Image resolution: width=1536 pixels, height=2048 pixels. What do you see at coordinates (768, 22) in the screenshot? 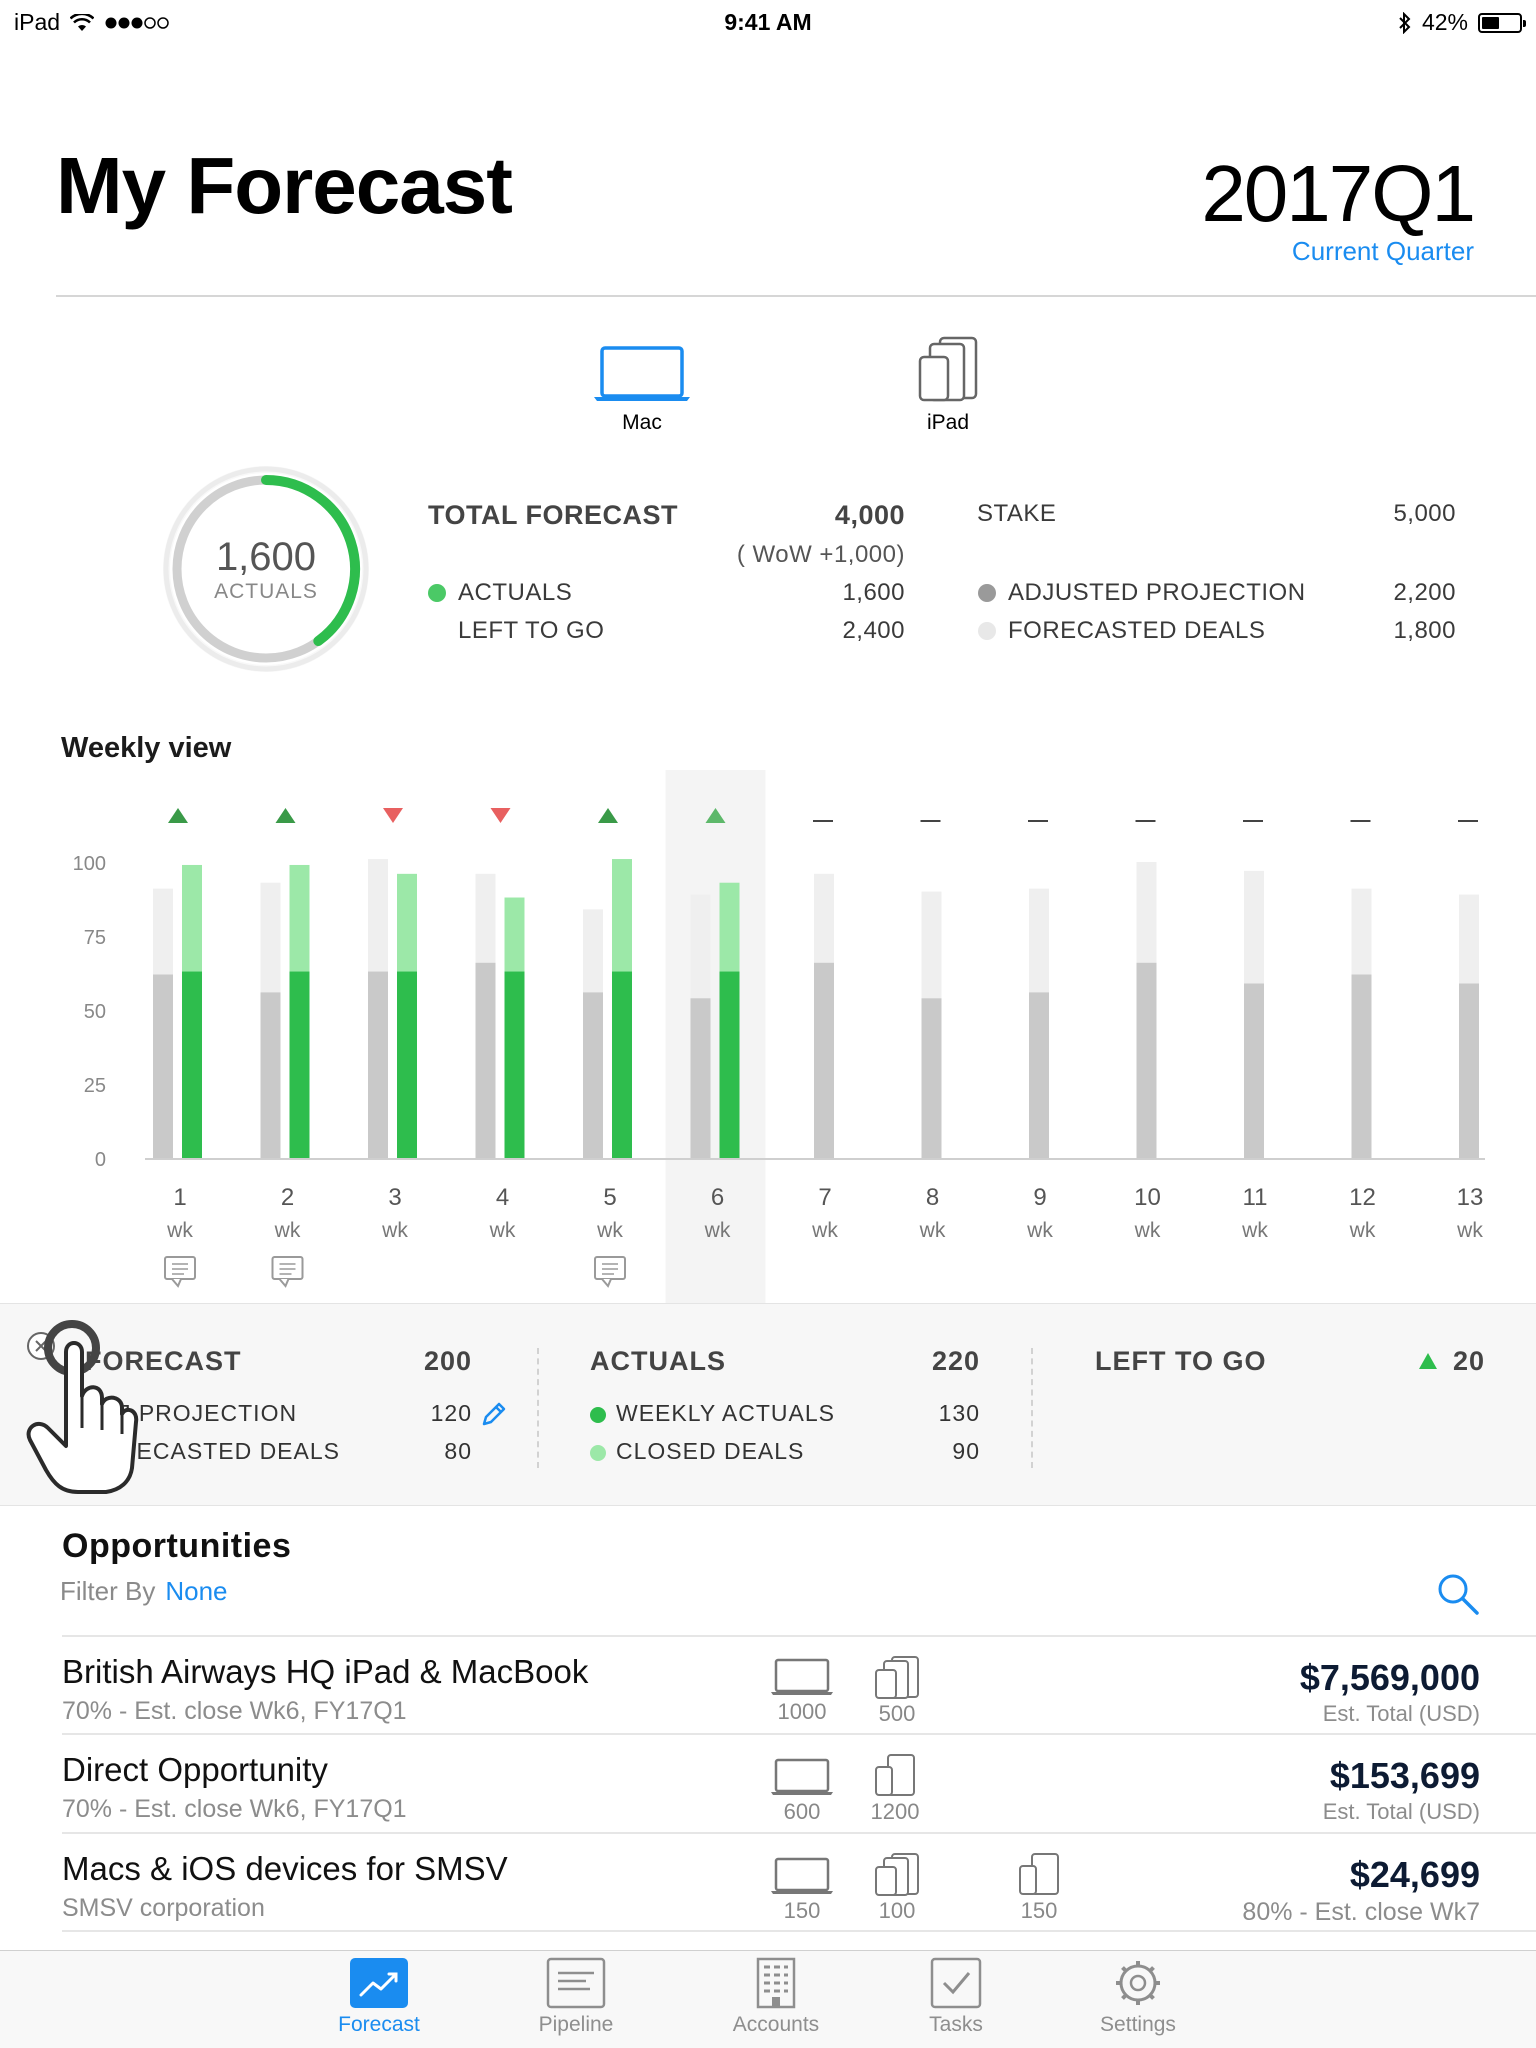
I see `status-bar: iPad 9:41 AM 42%` at bounding box center [768, 22].